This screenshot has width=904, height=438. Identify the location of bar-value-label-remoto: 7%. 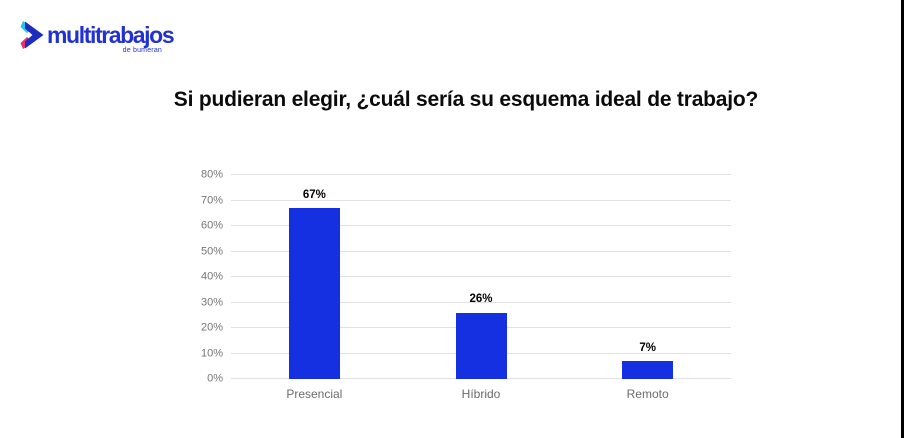
(647, 347).